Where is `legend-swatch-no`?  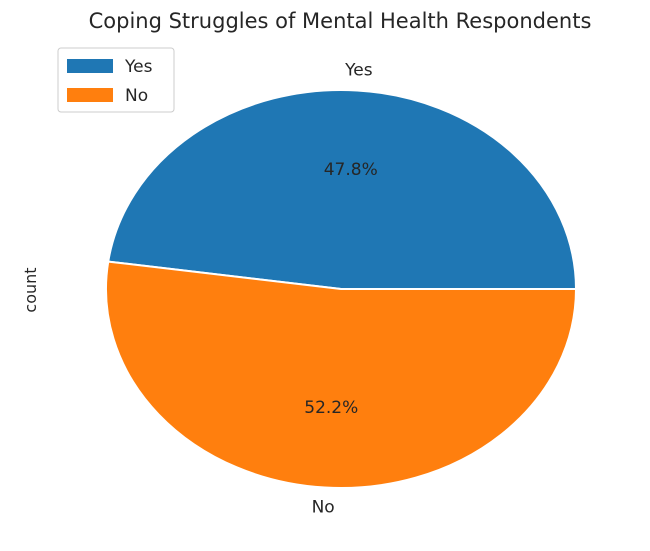
legend-swatch-no is located at coordinates (90, 95).